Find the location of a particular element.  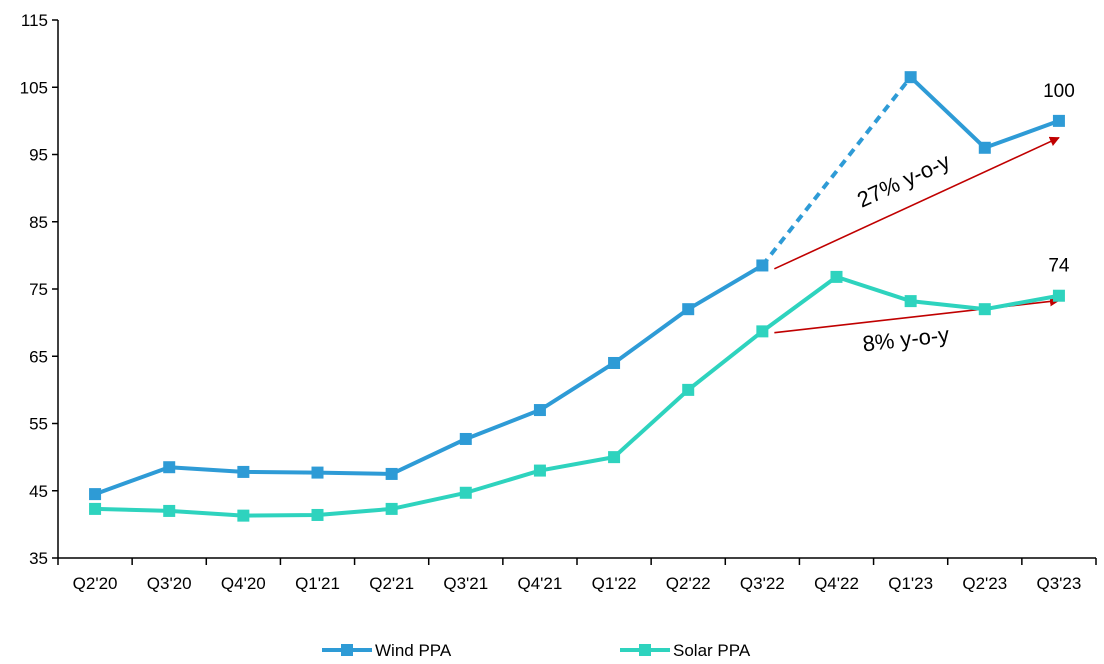

y-tick-label: 95 is located at coordinates (38, 155).